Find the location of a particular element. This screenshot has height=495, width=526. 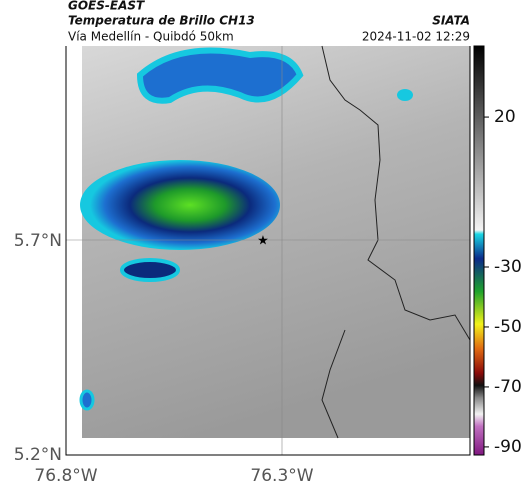

source: SIATA is located at coordinates (451, 21).